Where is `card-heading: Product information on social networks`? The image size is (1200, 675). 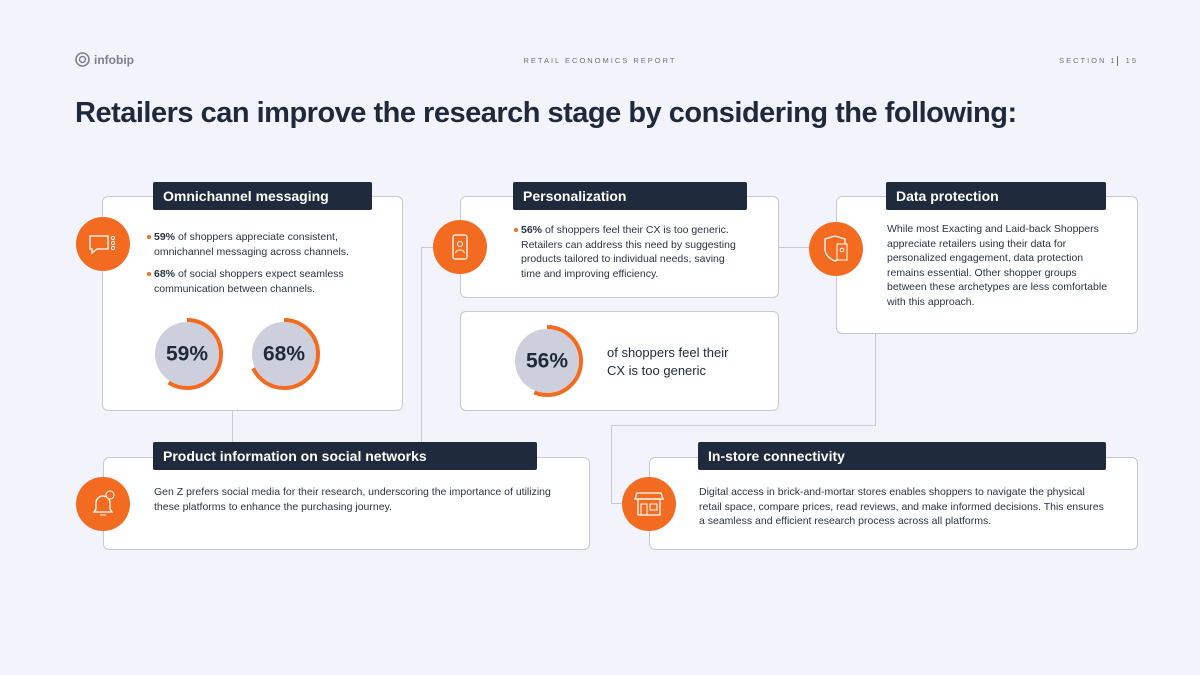 card-heading: Product information on social networks is located at coordinates (345, 456).